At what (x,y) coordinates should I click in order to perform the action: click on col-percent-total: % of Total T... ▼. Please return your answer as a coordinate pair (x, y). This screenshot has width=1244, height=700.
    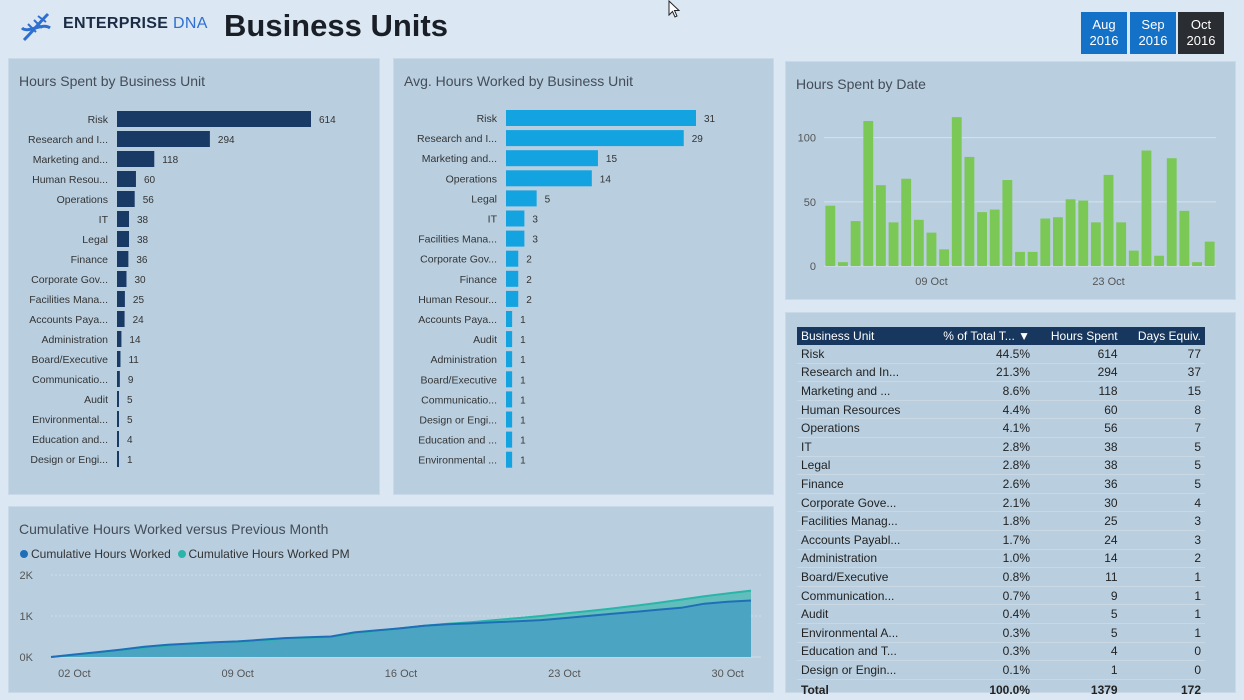
    Looking at the image, I should click on (978, 336).